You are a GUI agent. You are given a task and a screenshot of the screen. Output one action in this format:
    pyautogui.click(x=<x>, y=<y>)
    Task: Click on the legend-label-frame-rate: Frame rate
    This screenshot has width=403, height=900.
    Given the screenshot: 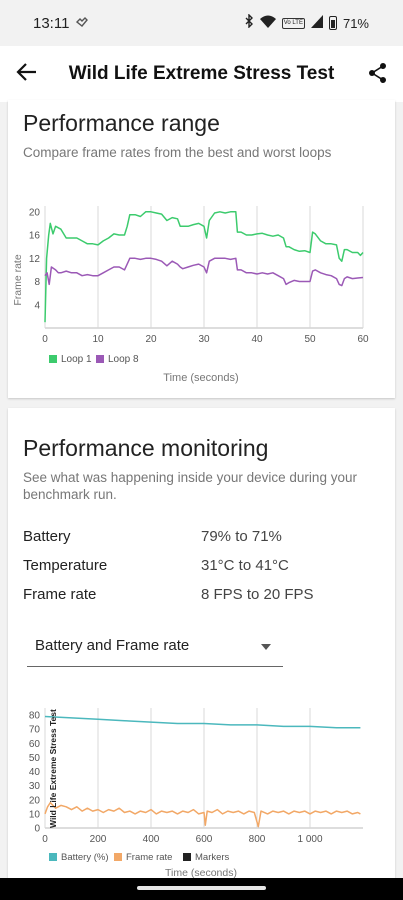 What is the action you would take?
    pyautogui.click(x=149, y=857)
    